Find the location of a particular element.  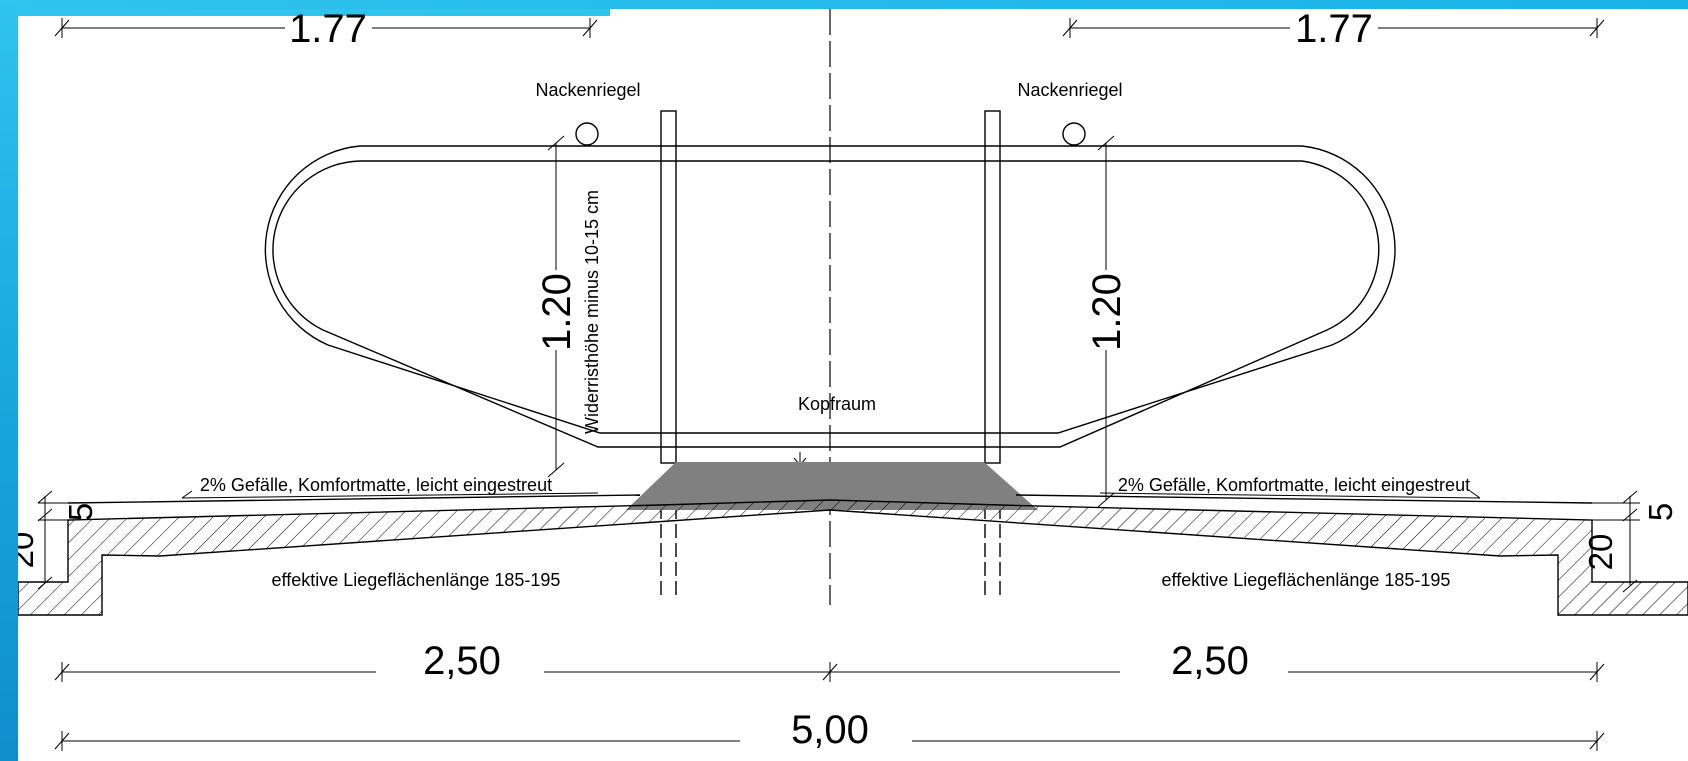

curb-height-right-value: 20 is located at coordinates (1600, 552).